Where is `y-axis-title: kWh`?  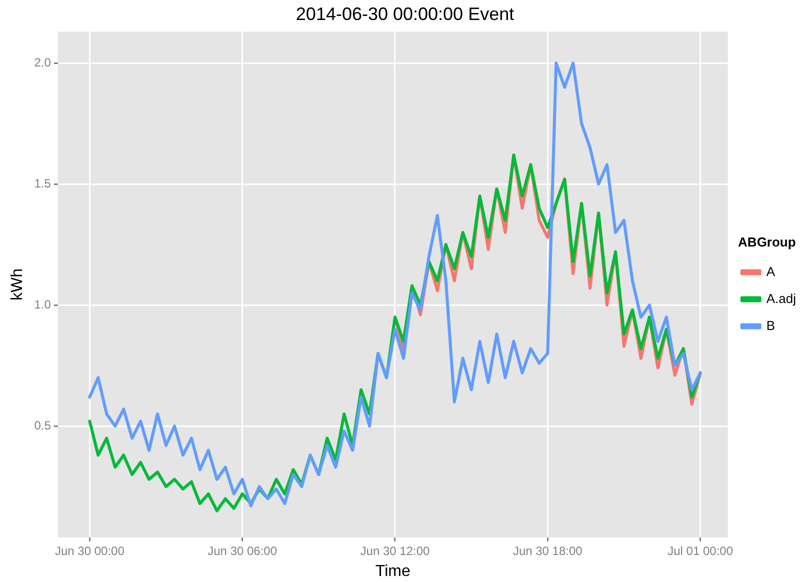 y-axis-title: kWh is located at coordinates (17, 284).